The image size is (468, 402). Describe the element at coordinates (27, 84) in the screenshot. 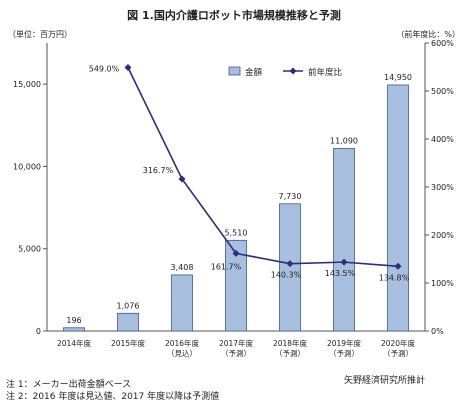

I see `left-tick-label: 15,000` at that location.